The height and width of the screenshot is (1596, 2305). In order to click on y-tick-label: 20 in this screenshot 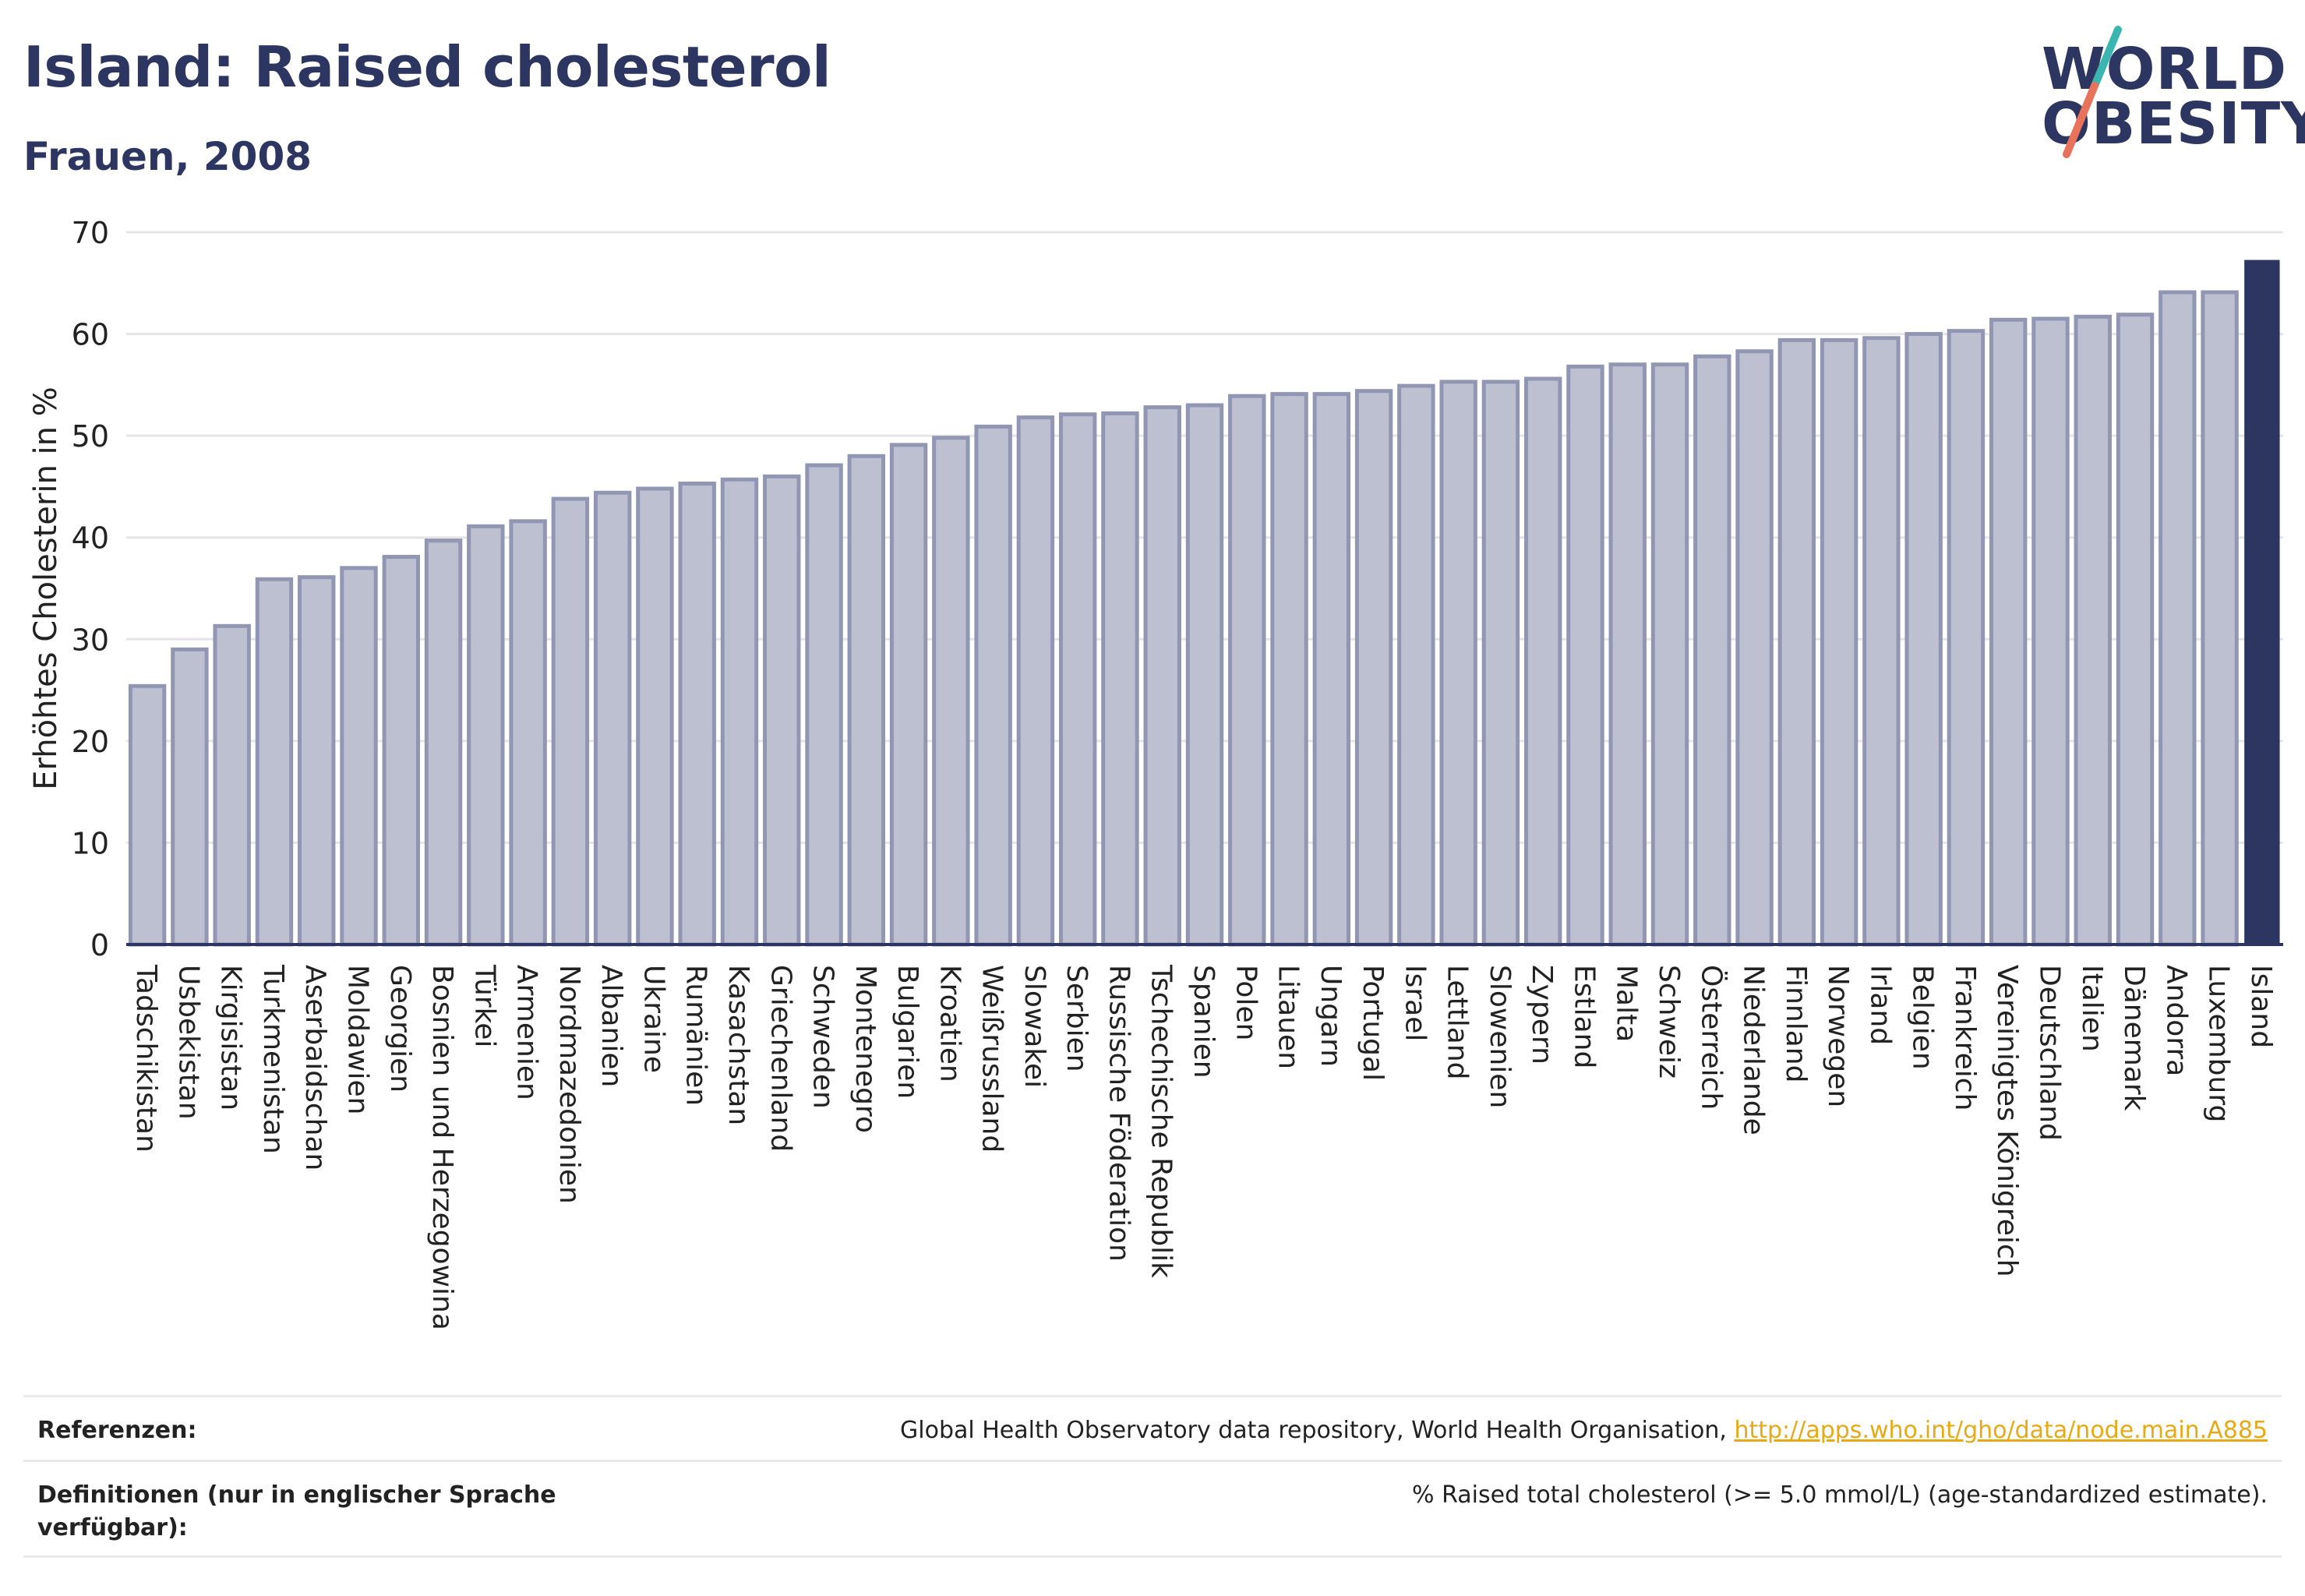, I will do `click(90, 742)`.